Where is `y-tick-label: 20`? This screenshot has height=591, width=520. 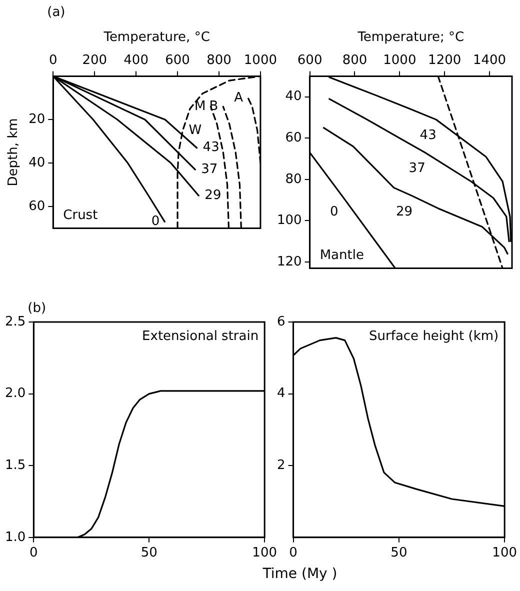
y-tick-label: 20 is located at coordinates (37, 120).